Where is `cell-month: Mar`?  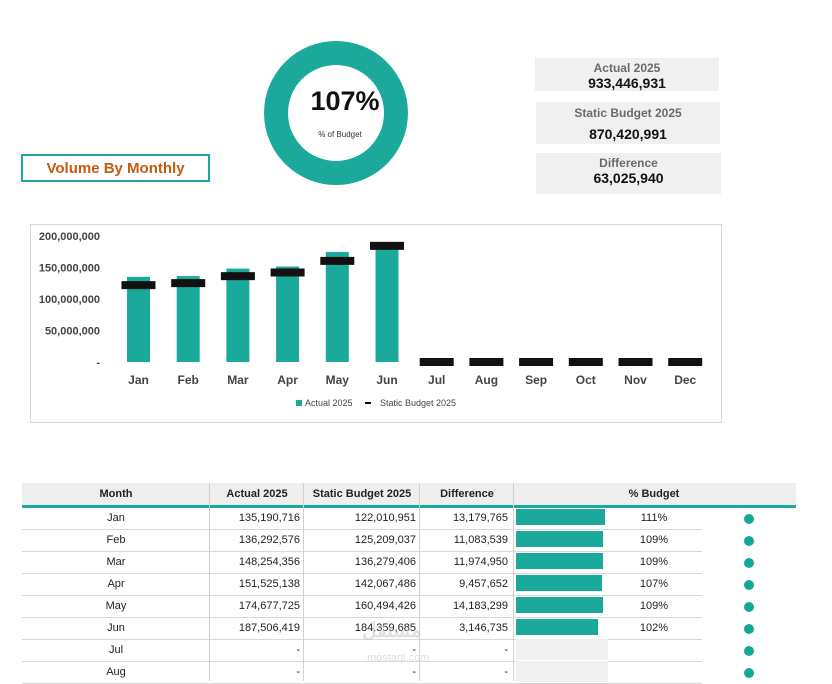 cell-month: Mar is located at coordinates (116, 562).